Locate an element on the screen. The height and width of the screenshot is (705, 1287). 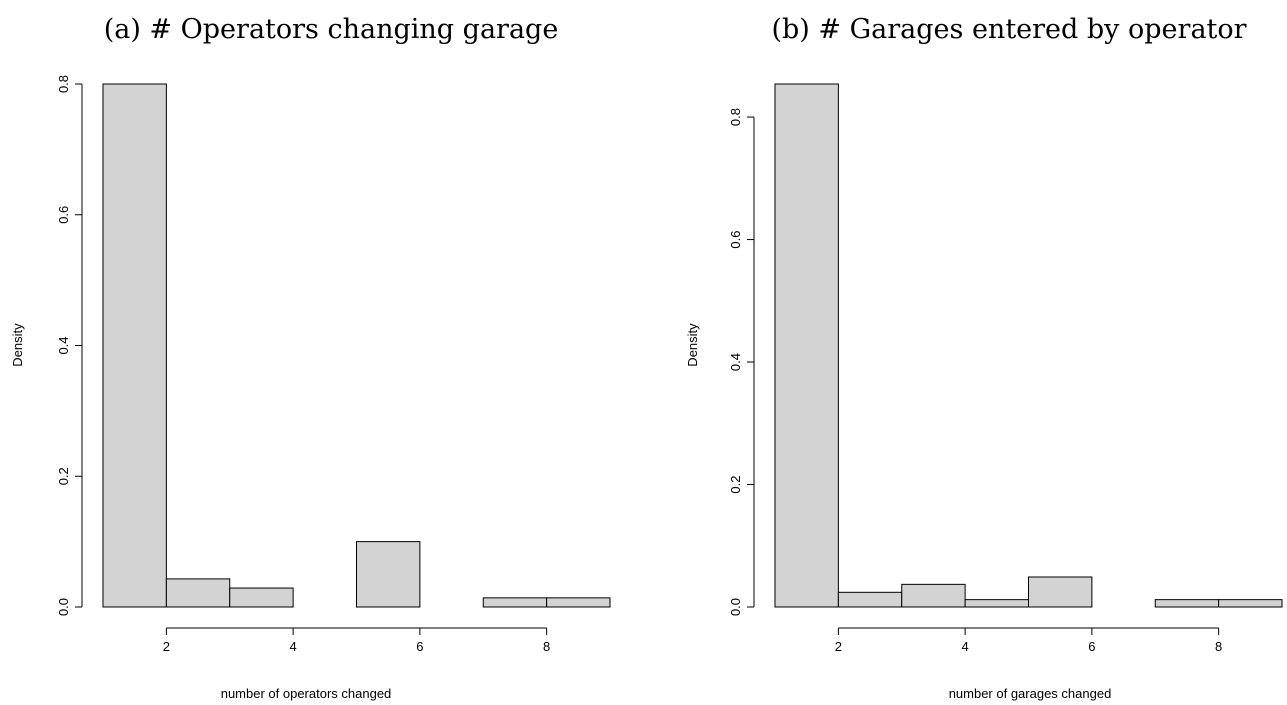
chart-title: (a) # Operators changing garage is located at coordinates (331, 29).